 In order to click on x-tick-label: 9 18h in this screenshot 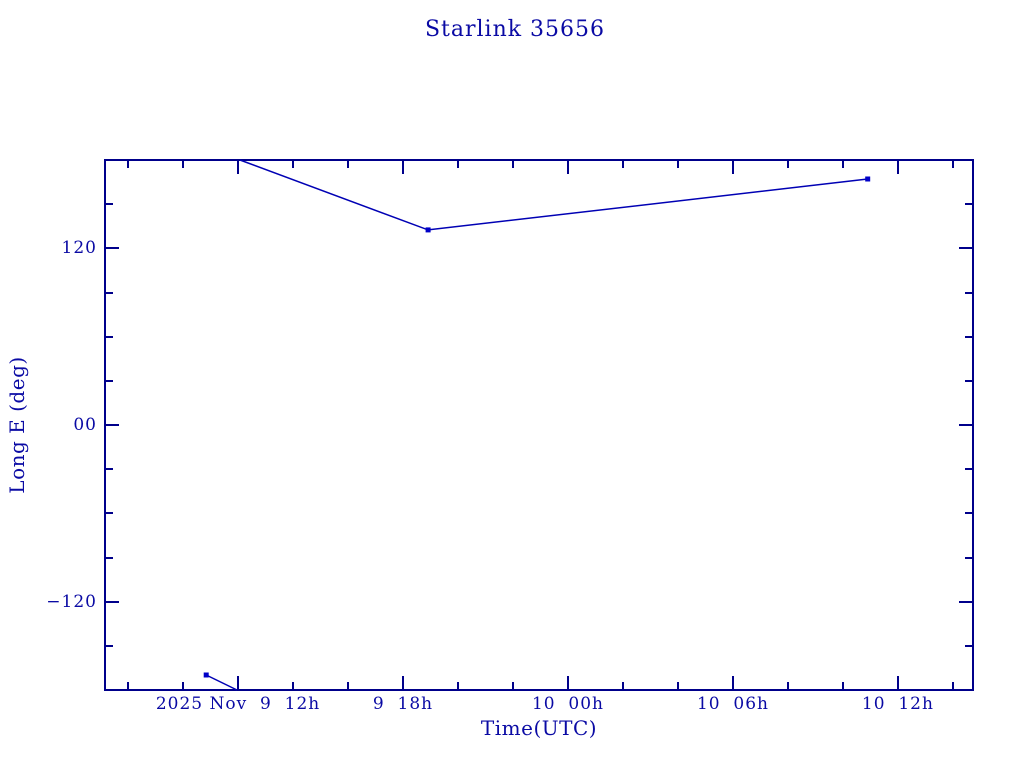, I will do `click(403, 704)`.